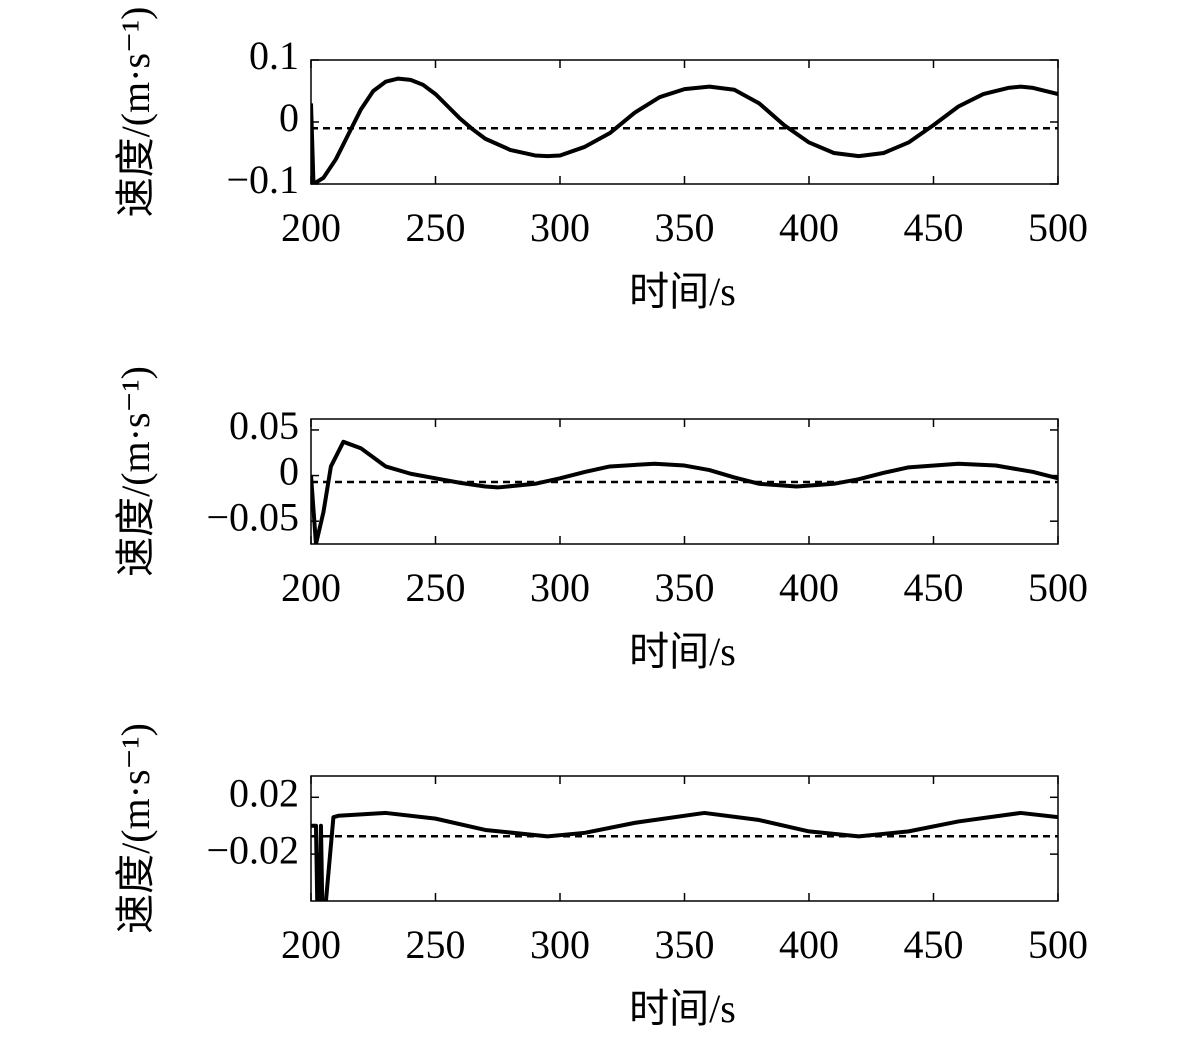 Image resolution: width=1181 pixels, height=1041 pixels. I want to click on y-tick-label: −0.1, so click(262, 179).